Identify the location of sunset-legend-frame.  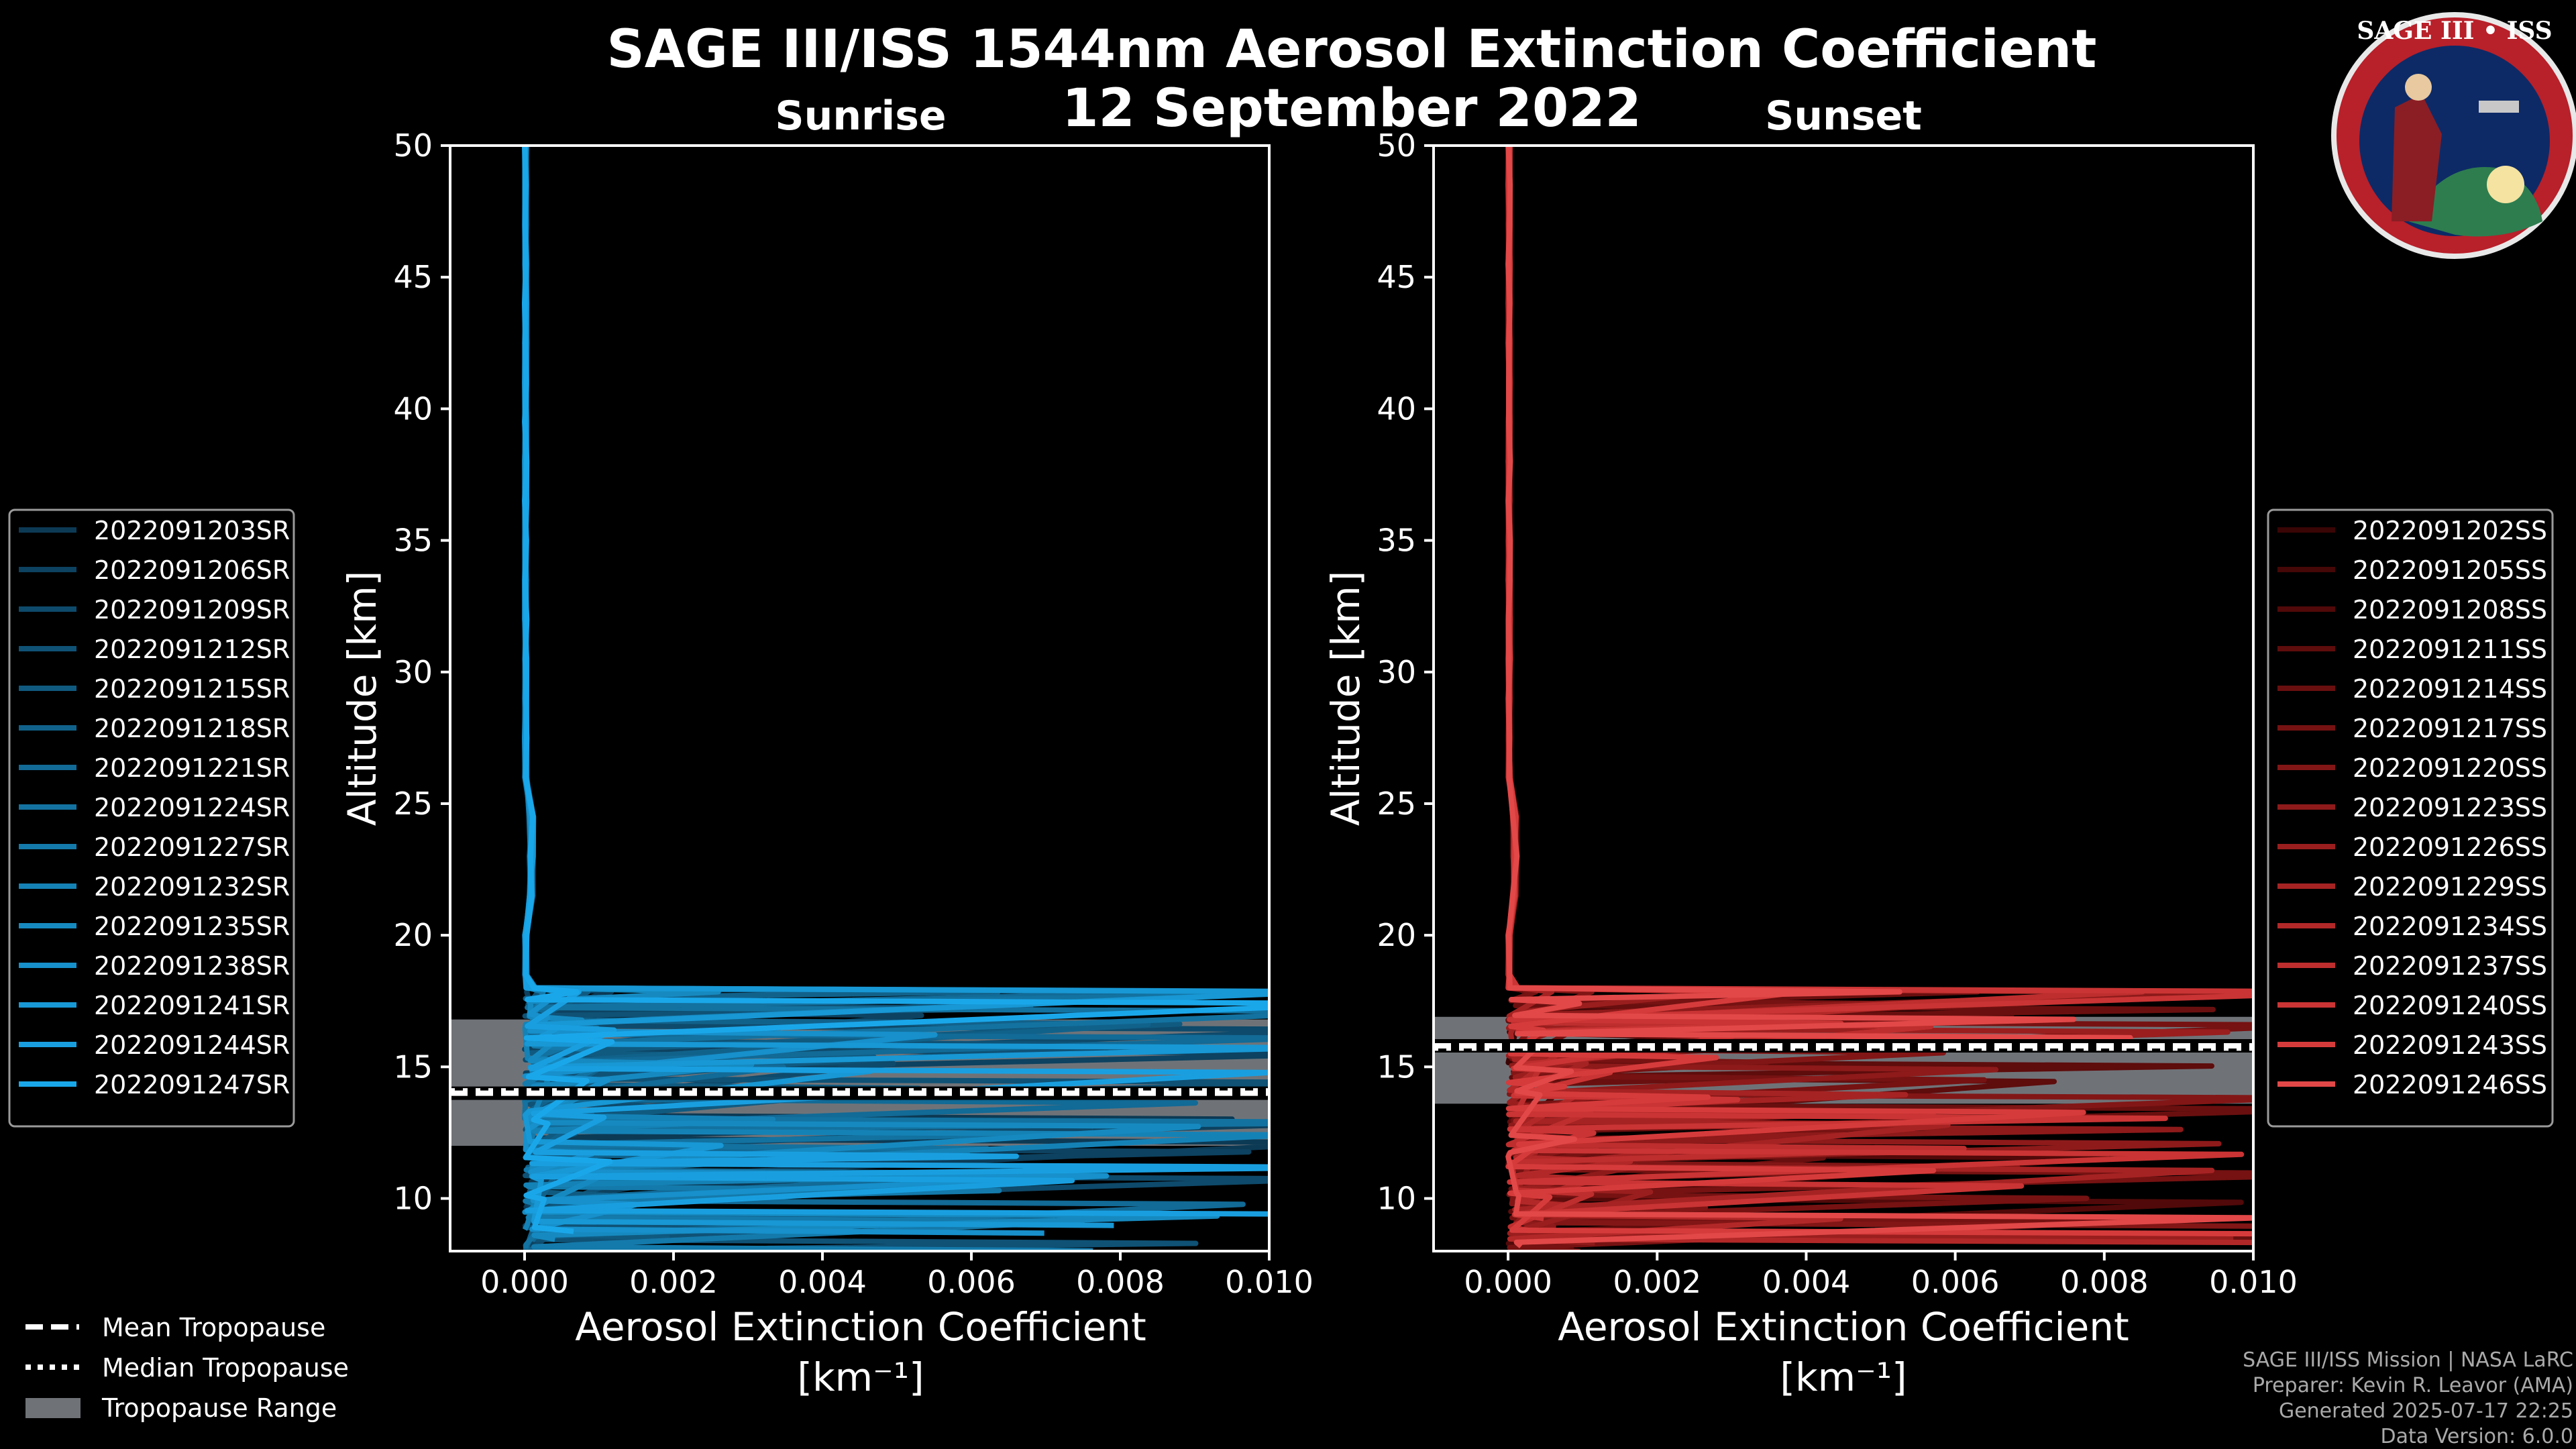
(2410, 818).